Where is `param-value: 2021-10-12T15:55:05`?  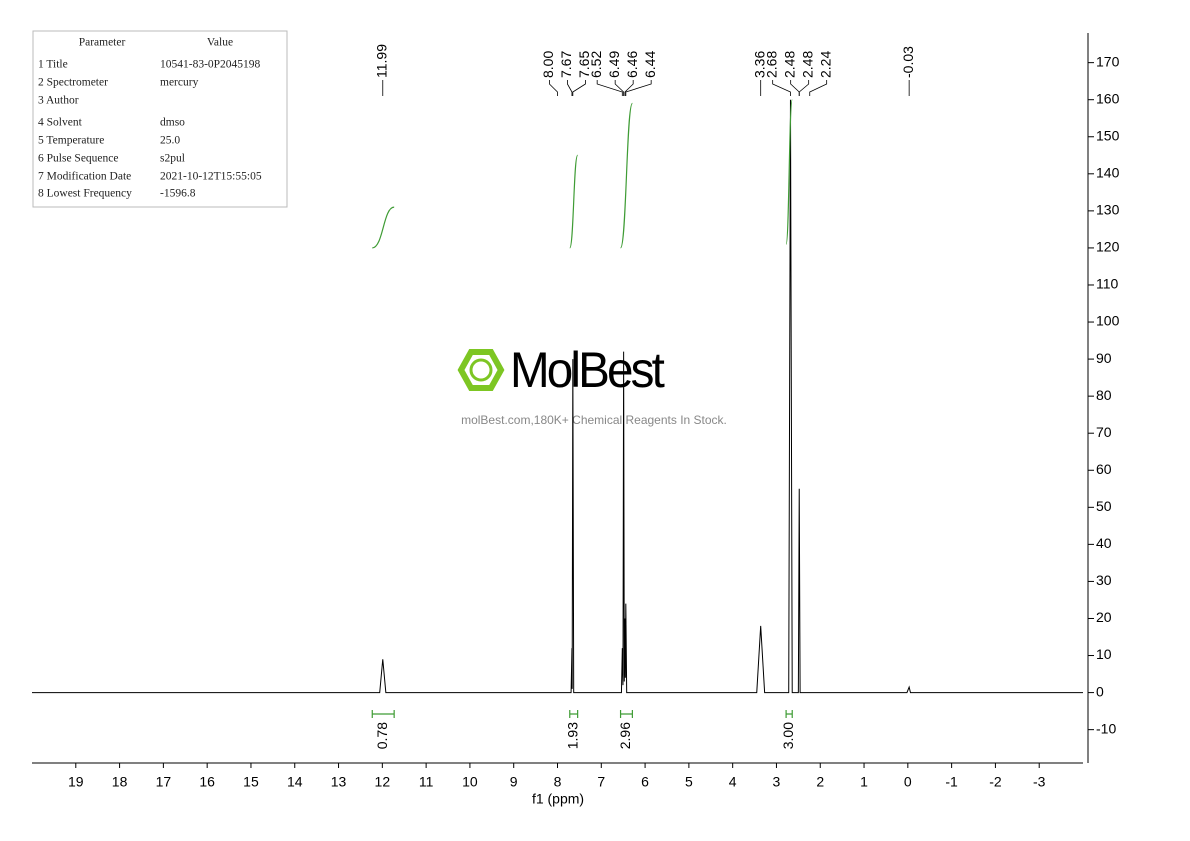 param-value: 2021-10-12T15:55:05 is located at coordinates (211, 177).